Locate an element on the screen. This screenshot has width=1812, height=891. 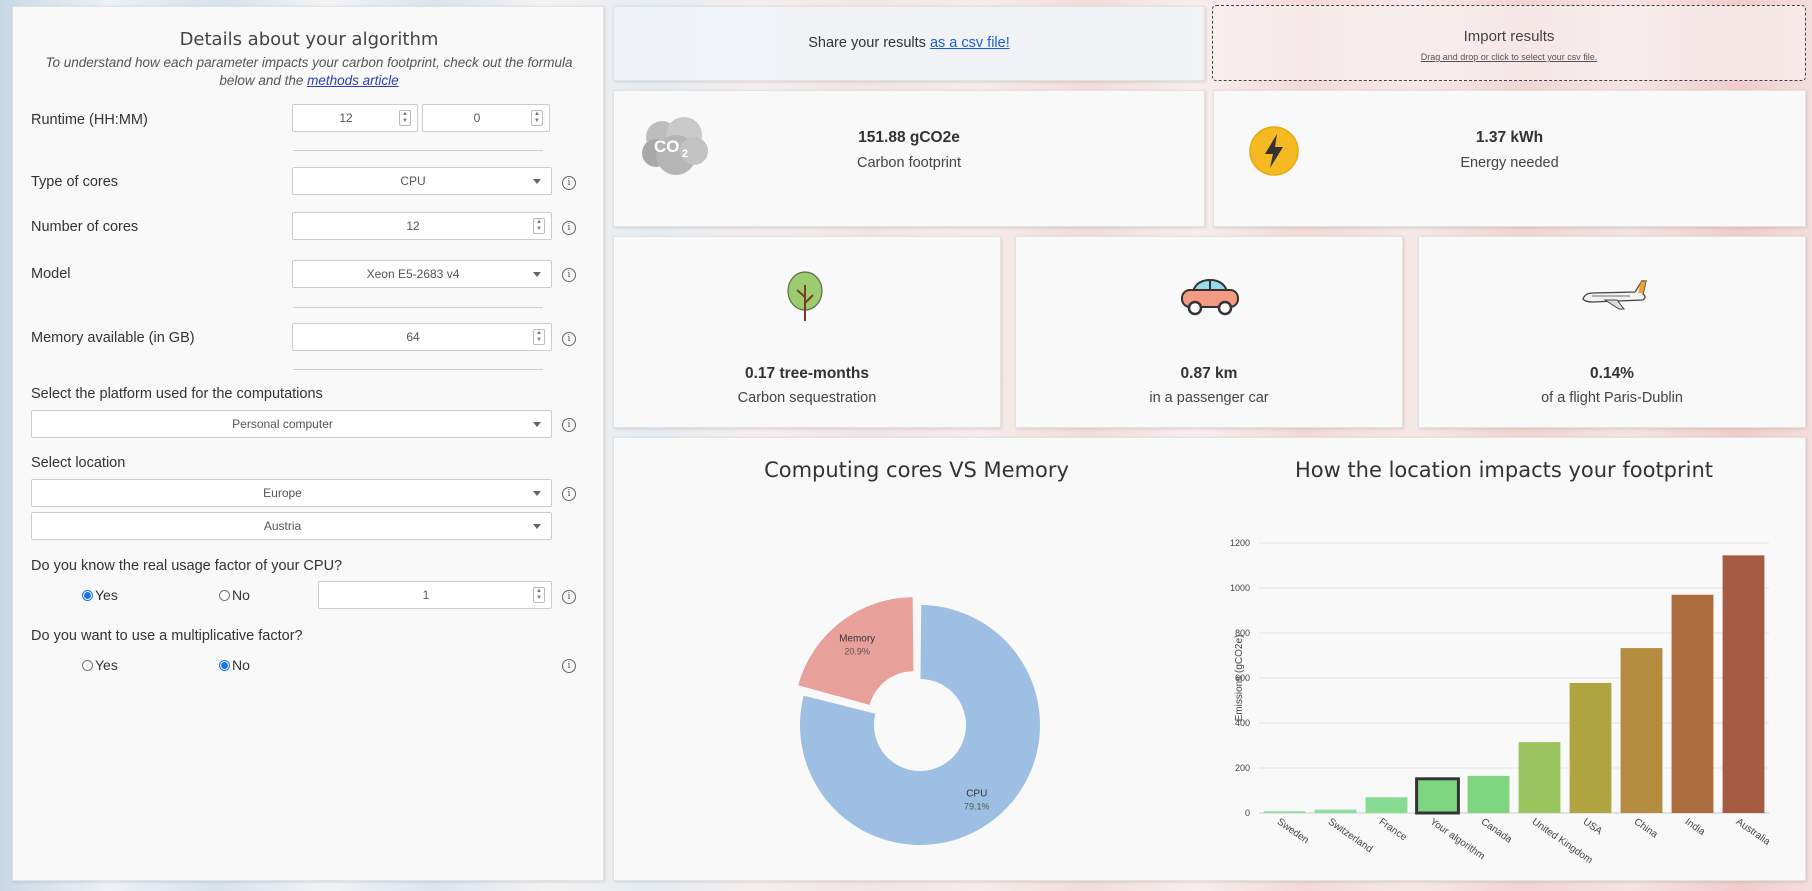
donut-chart: CPU 79.1% Memory 20.9% is located at coordinates (919, 721).